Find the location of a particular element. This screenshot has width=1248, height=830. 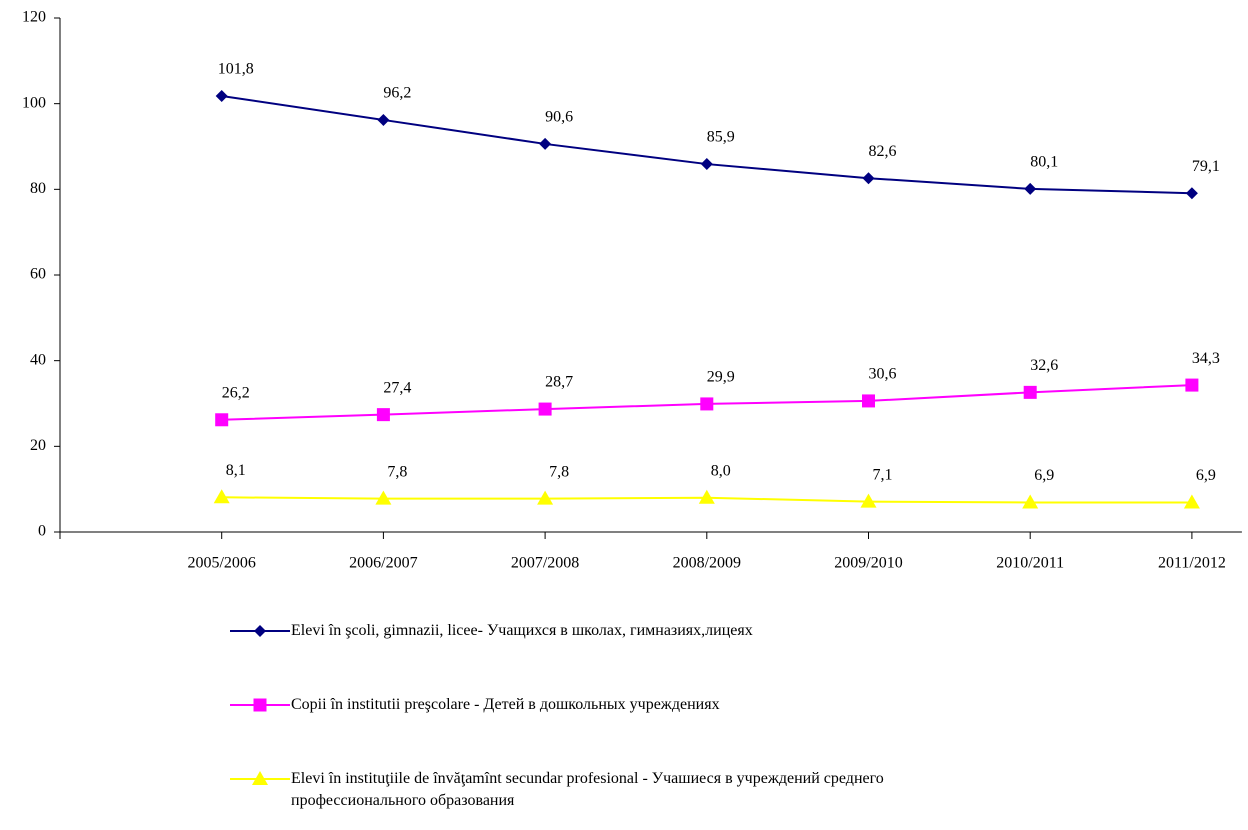

data-label: 30,6 is located at coordinates (883, 374).